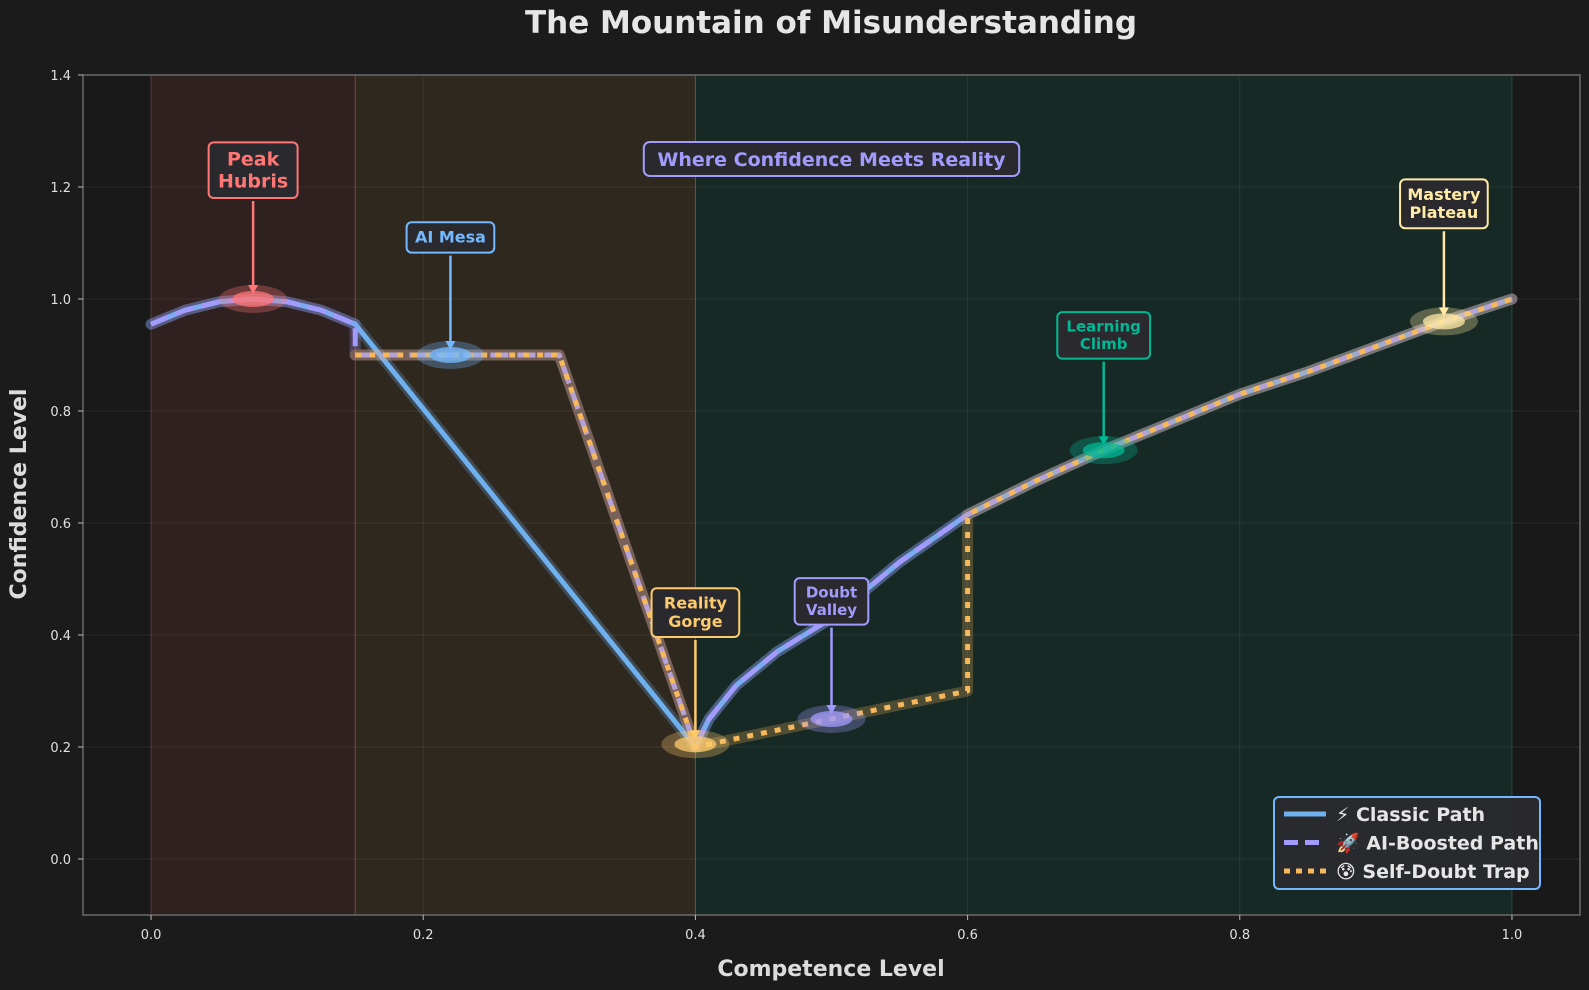 The height and width of the screenshot is (990, 1589). I want to click on y-tick-label: 0.8, so click(60, 412).